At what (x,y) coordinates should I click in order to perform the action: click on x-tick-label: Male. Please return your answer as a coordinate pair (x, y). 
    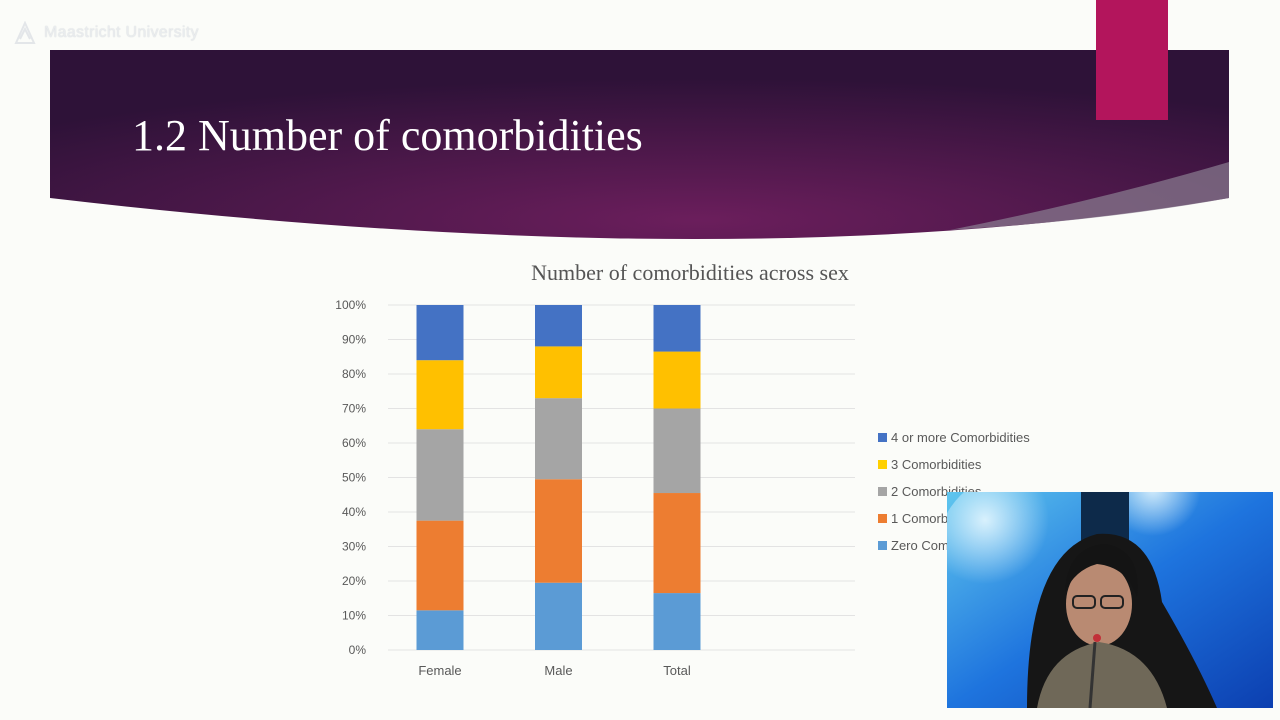
    Looking at the image, I should click on (558, 670).